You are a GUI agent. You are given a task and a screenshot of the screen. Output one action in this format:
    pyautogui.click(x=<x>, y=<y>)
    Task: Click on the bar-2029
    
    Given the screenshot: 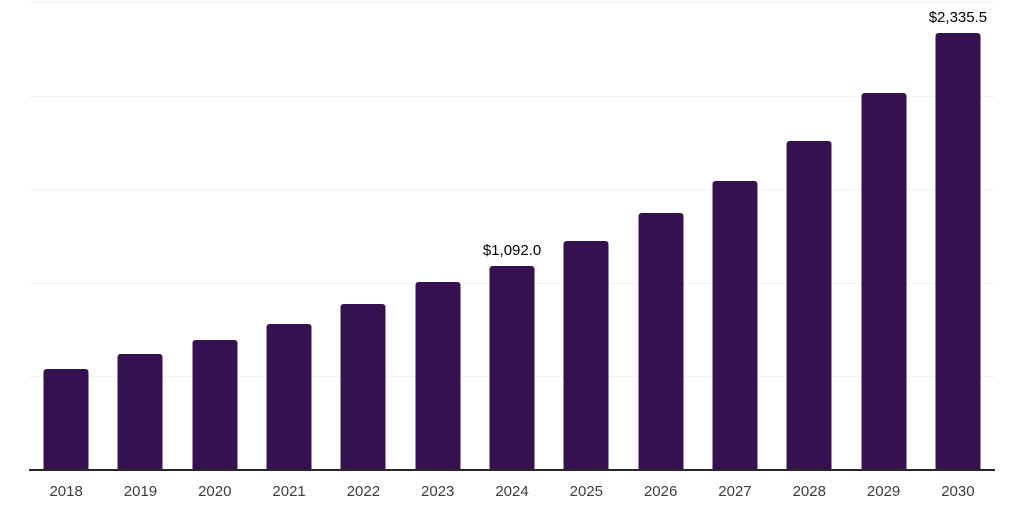 What is the action you would take?
    pyautogui.click(x=884, y=281)
    